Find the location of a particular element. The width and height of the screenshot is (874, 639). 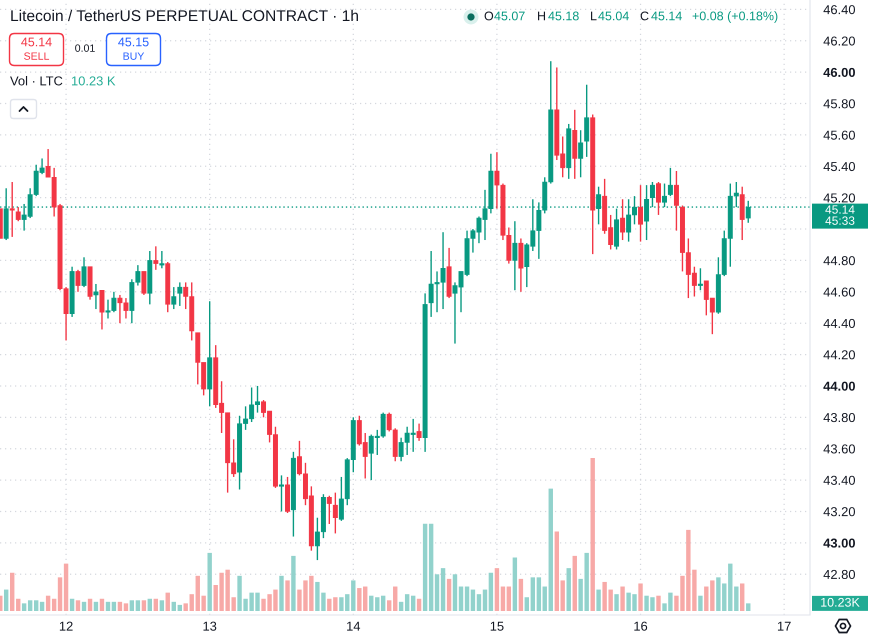

y-tick-label: 42.80 is located at coordinates (839, 575).